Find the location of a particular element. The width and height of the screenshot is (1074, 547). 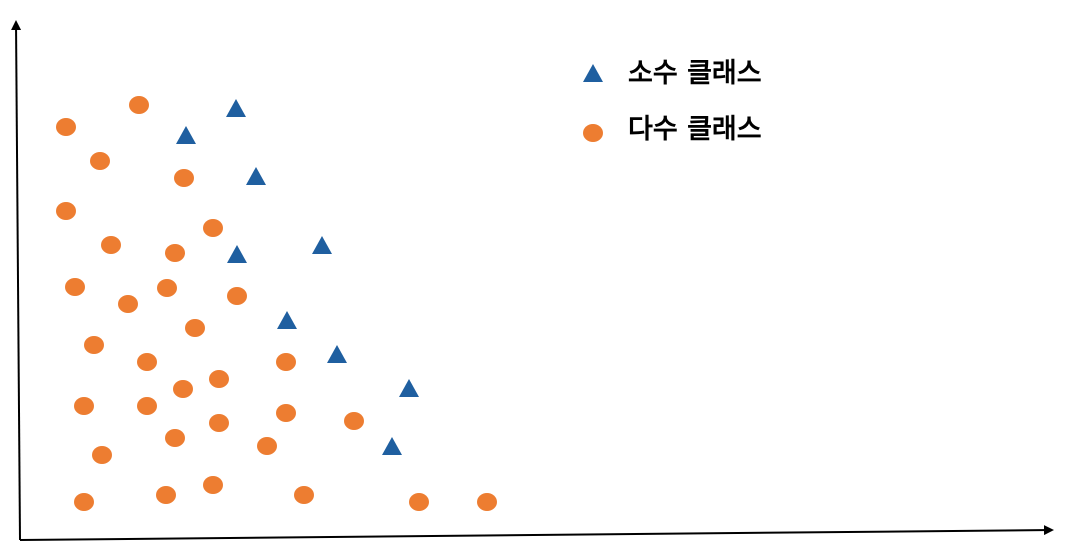

legend-triangle-icon is located at coordinates (593, 73).